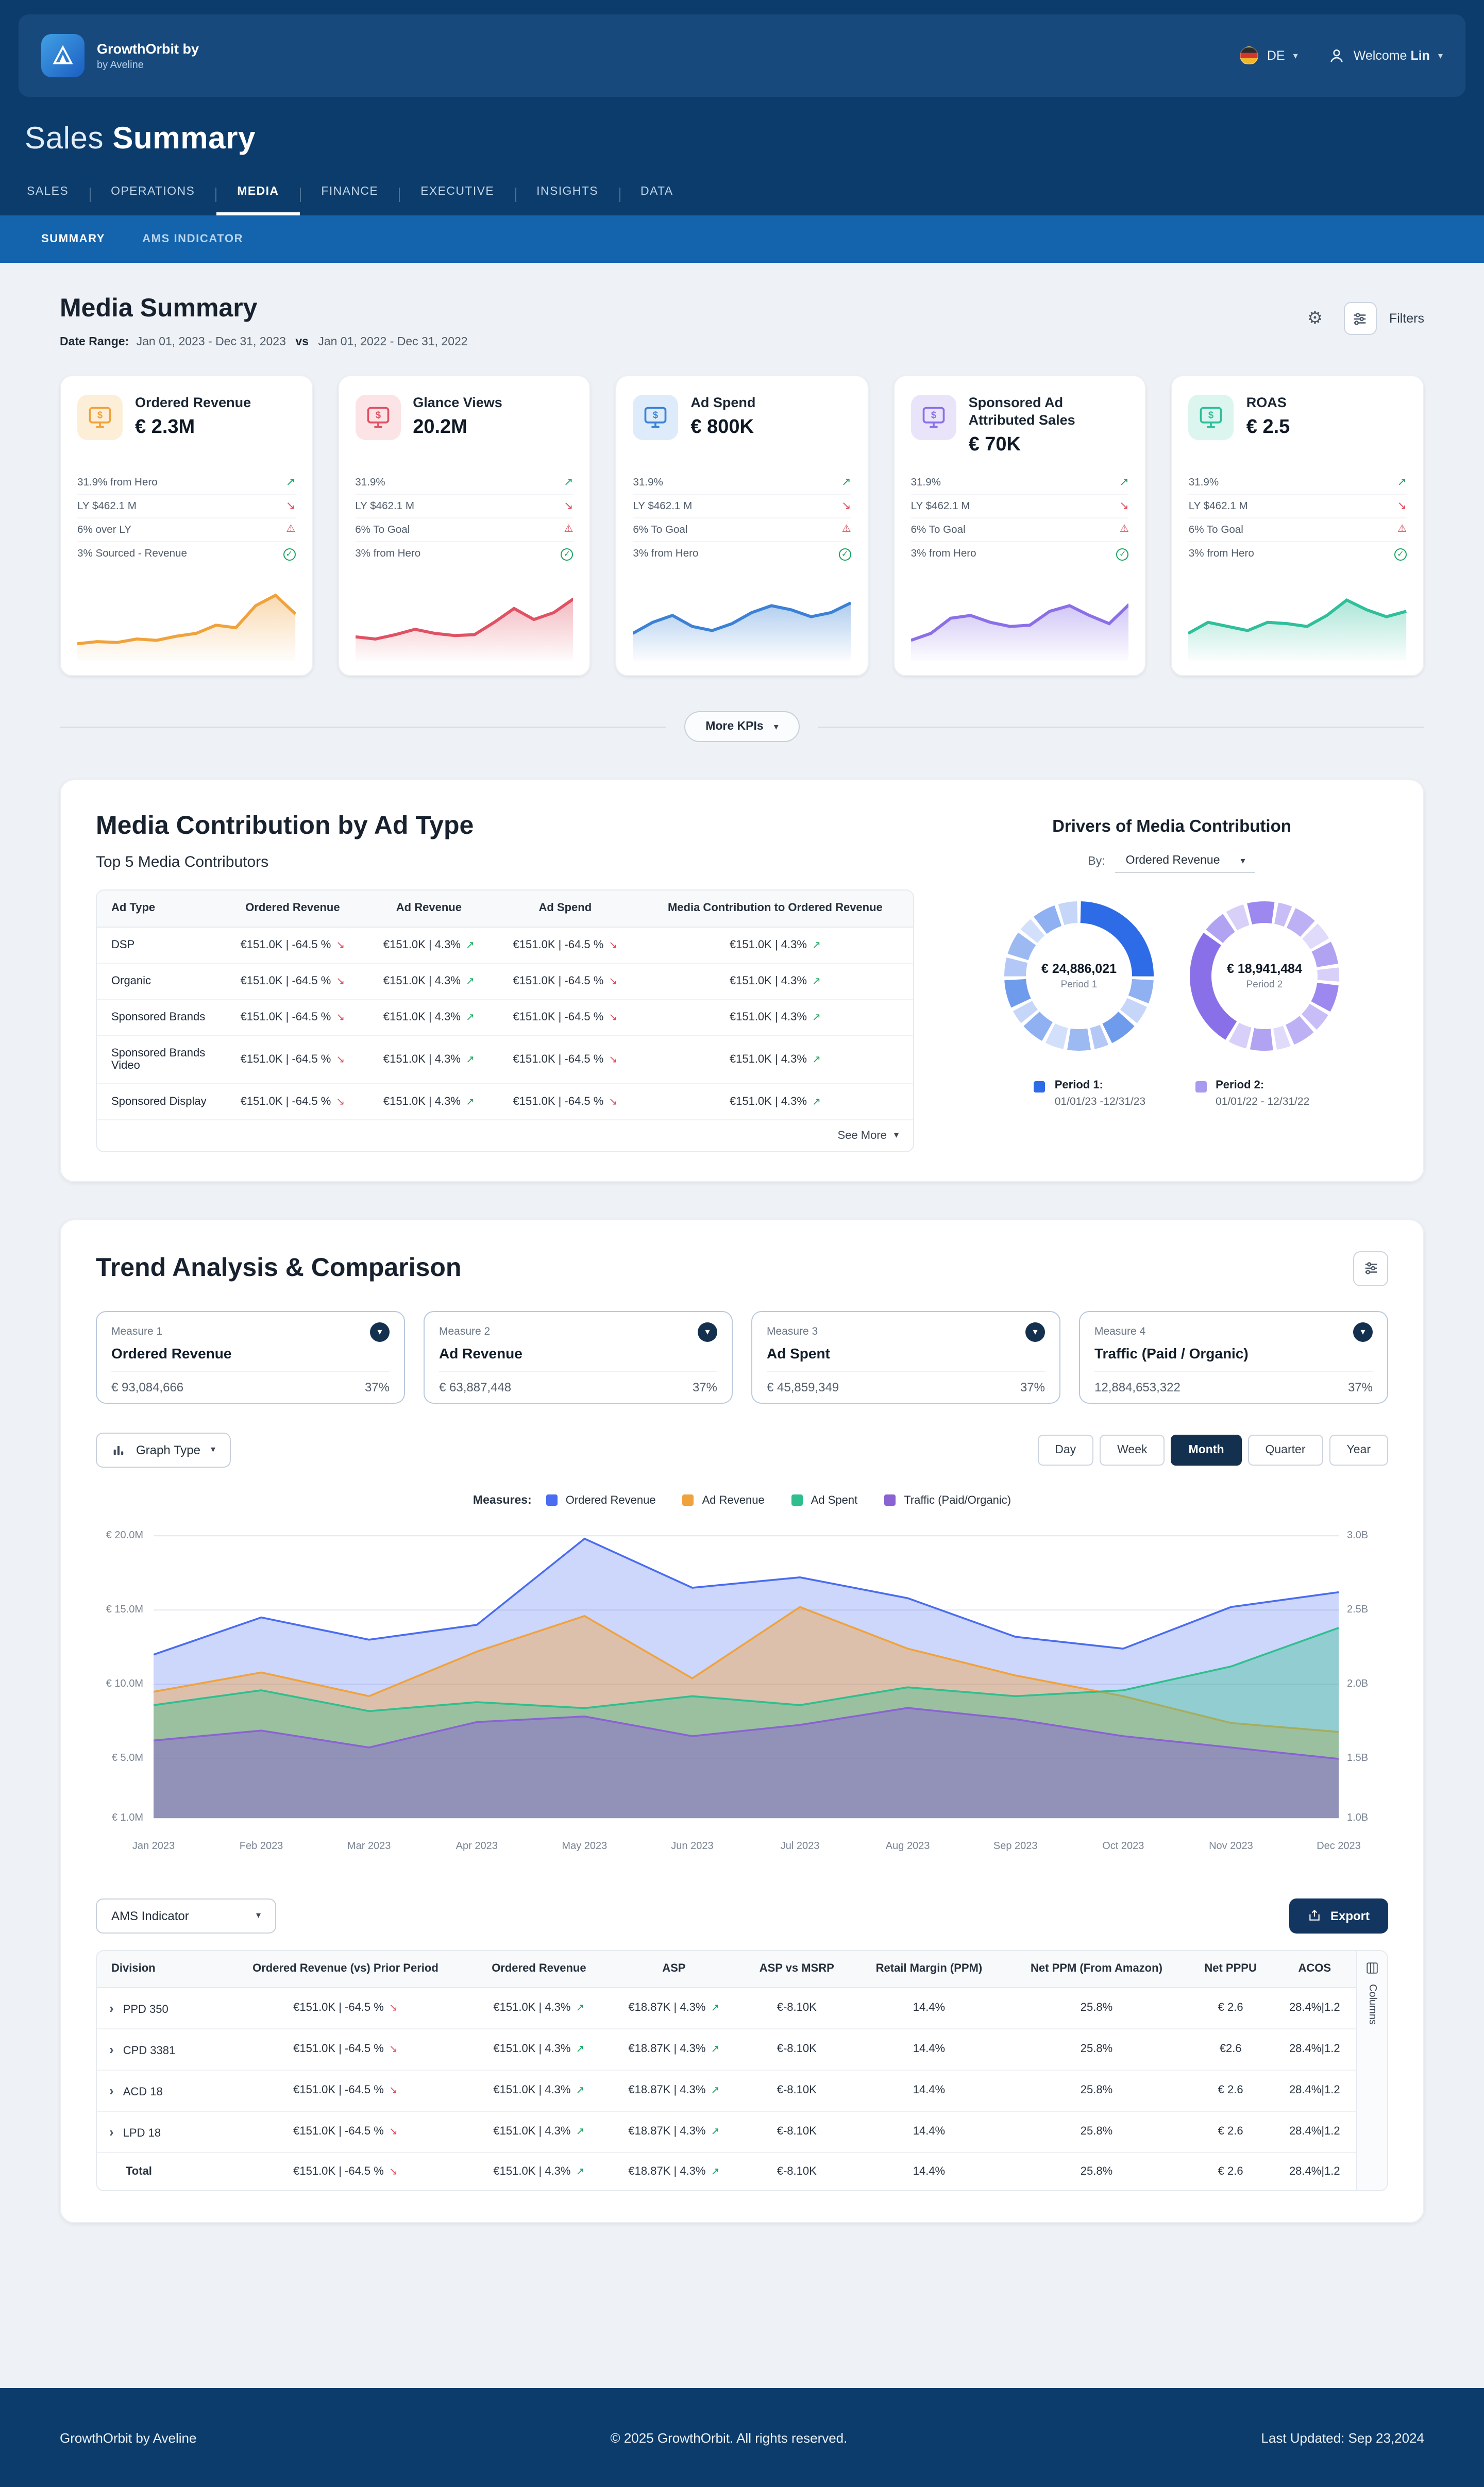 Image resolution: width=1484 pixels, height=2487 pixels. What do you see at coordinates (1132, 1450) in the screenshot?
I see `granularity-week: Week` at bounding box center [1132, 1450].